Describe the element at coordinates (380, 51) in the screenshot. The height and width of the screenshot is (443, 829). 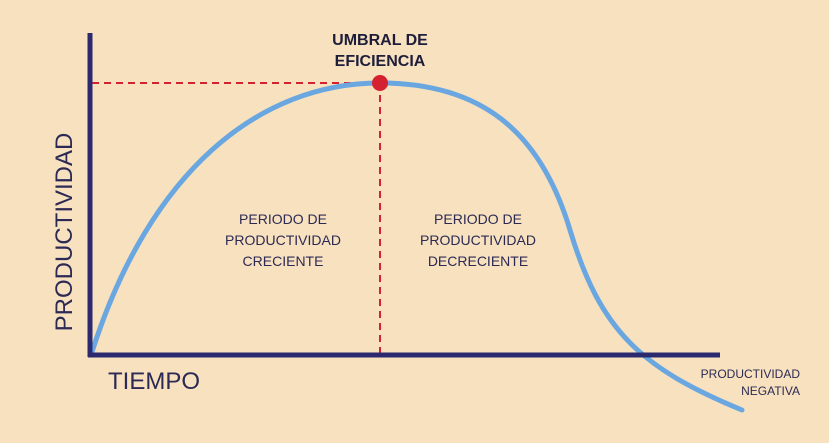
I see `threshold-label: UMBRAL DE EFICIENCIA` at that location.